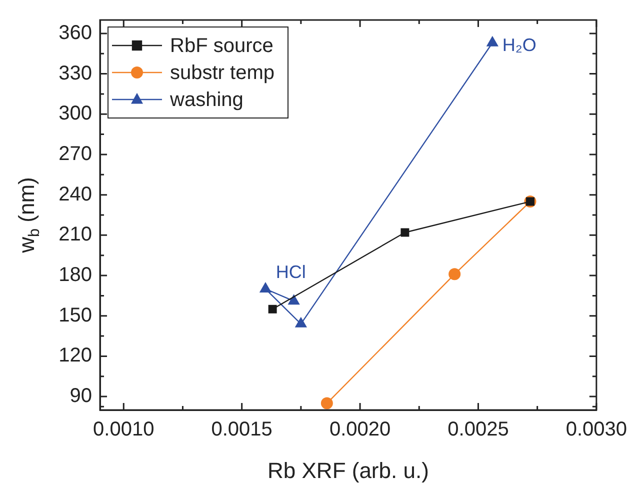  Describe the element at coordinates (75, 33) in the screenshot. I see `y-tick-label: 360` at that location.